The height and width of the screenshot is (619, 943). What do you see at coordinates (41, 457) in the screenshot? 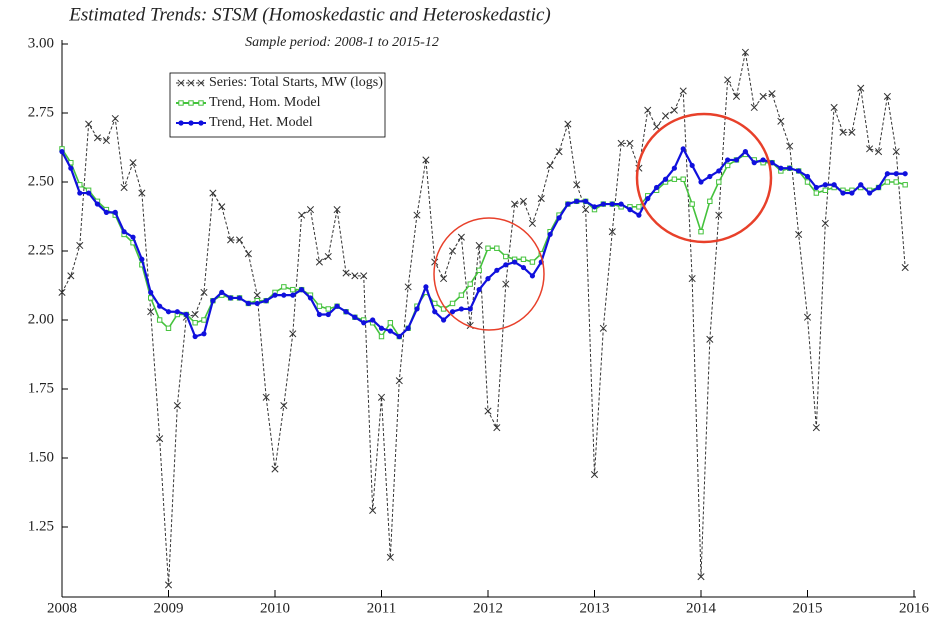
I see `y-tick-label: 1.50` at bounding box center [41, 457].